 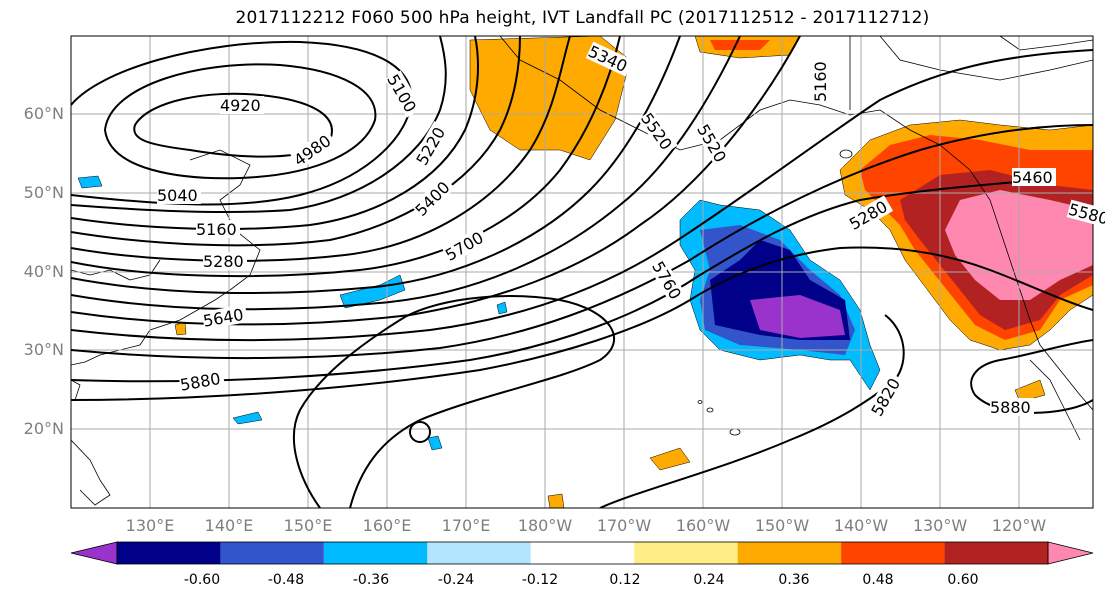 I want to click on colorbar-tick-label: -0.48, so click(x=286, y=580).